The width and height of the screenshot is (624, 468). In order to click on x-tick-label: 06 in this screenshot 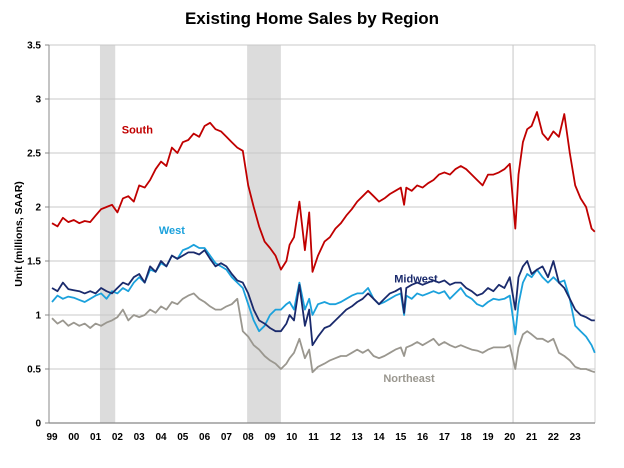, I will do `click(205, 437)`.